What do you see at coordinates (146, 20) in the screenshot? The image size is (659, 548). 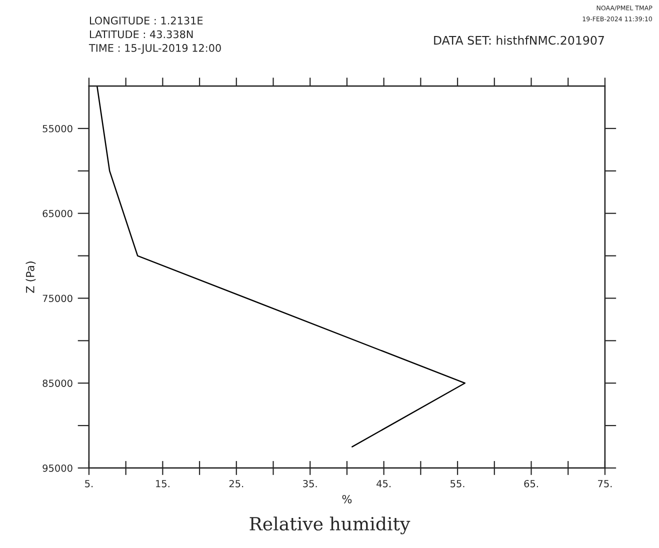 I see `text: LONGITUDE : 1.2131E` at bounding box center [146, 20].